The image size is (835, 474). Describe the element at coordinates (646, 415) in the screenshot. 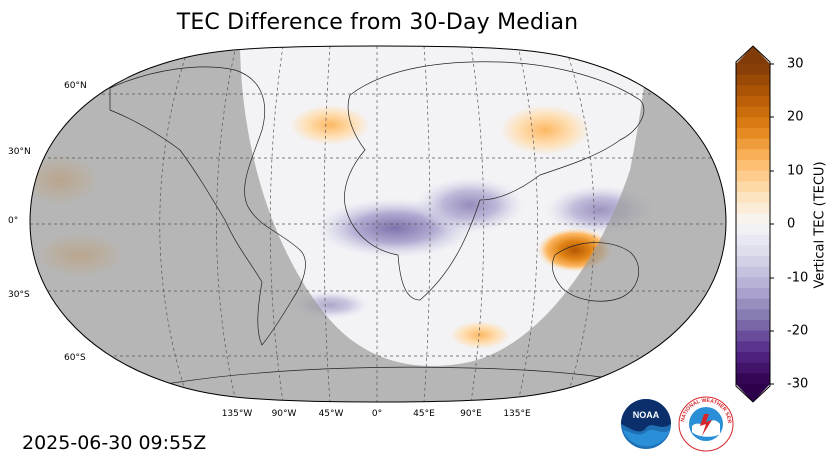

I see `noaa-logo-text: NOAA` at that location.